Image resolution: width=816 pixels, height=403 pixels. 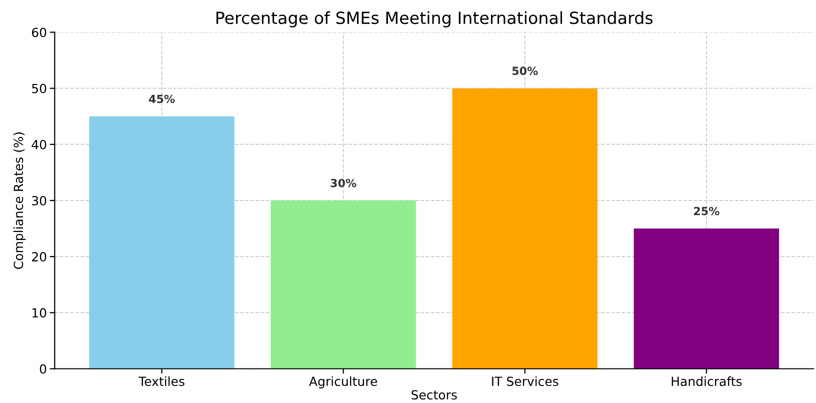 What do you see at coordinates (707, 211) in the screenshot?
I see `data-label: 25%` at bounding box center [707, 211].